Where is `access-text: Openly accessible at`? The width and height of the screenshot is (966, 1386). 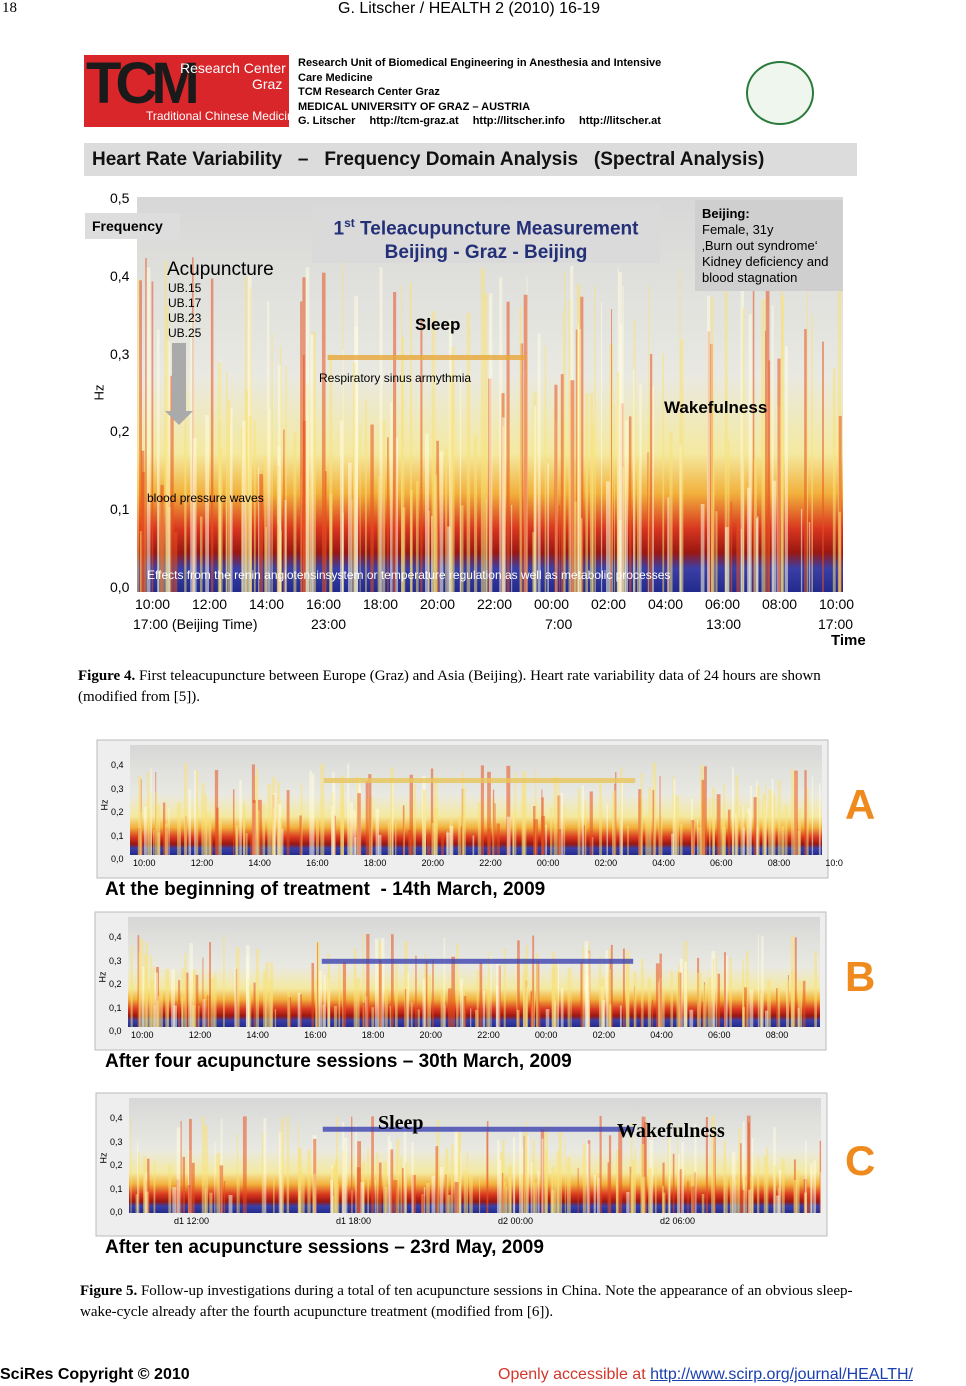
access-text: Openly accessible at is located at coordinates (574, 1374).